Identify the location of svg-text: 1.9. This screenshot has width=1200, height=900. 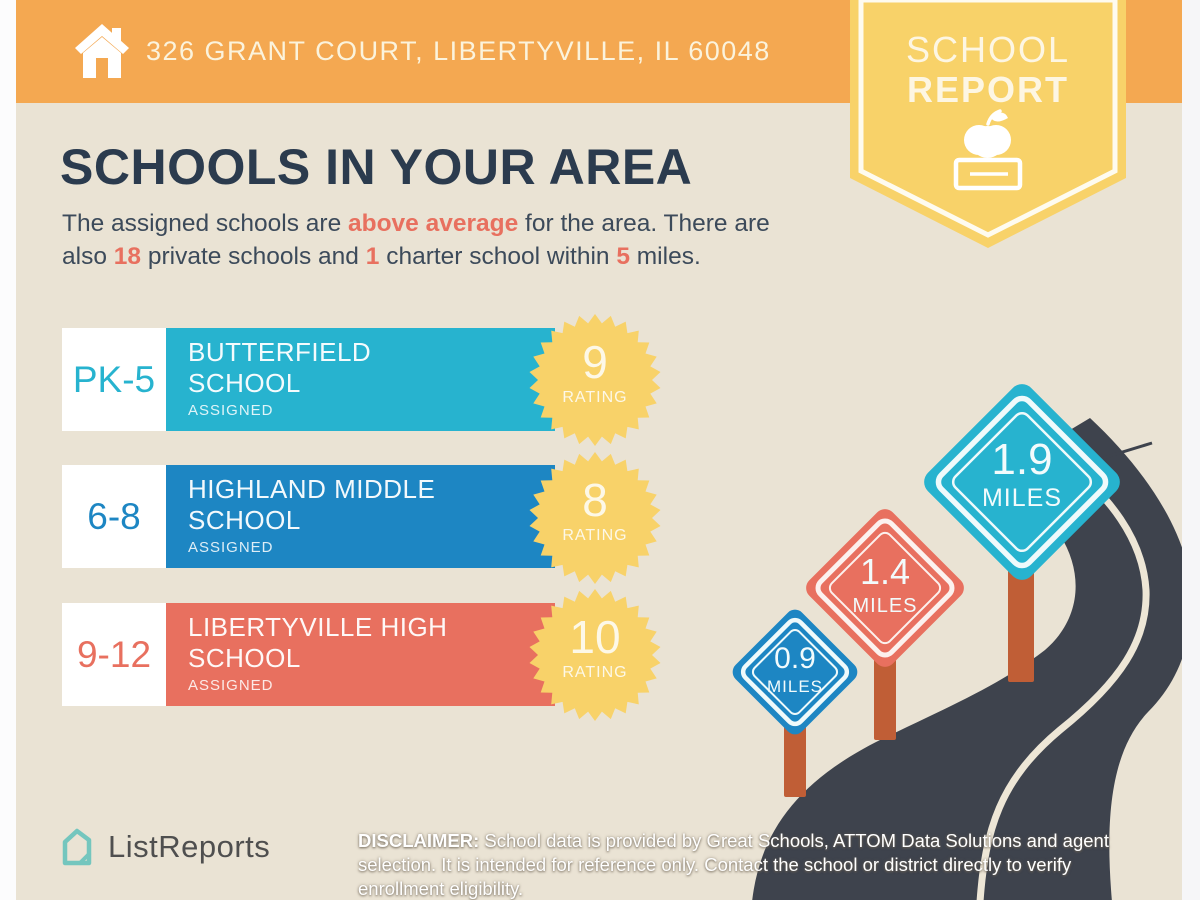
(1021, 459).